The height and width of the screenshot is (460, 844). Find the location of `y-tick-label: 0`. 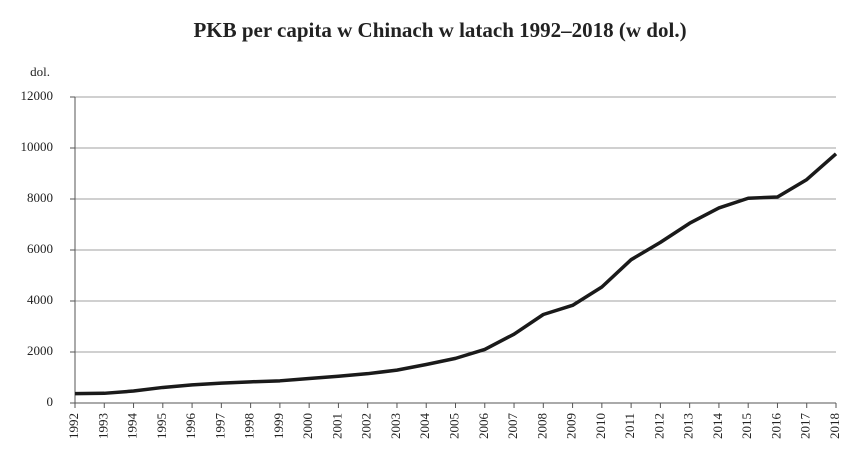

y-tick-label: 0 is located at coordinates (50, 401).